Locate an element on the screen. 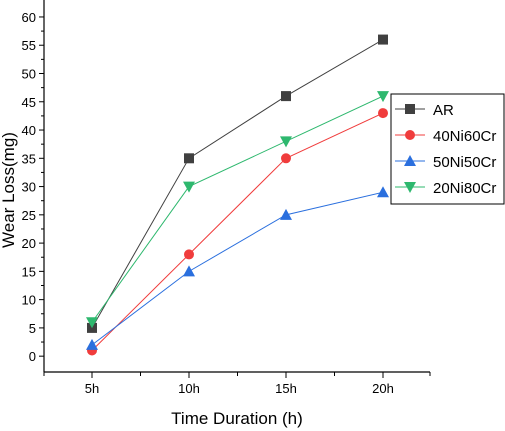 Image resolution: width=505 pixels, height=431 pixels. legend: AR 40Ni60Cr 50Ni50Cr 20Ni80Cr is located at coordinates (447, 149).